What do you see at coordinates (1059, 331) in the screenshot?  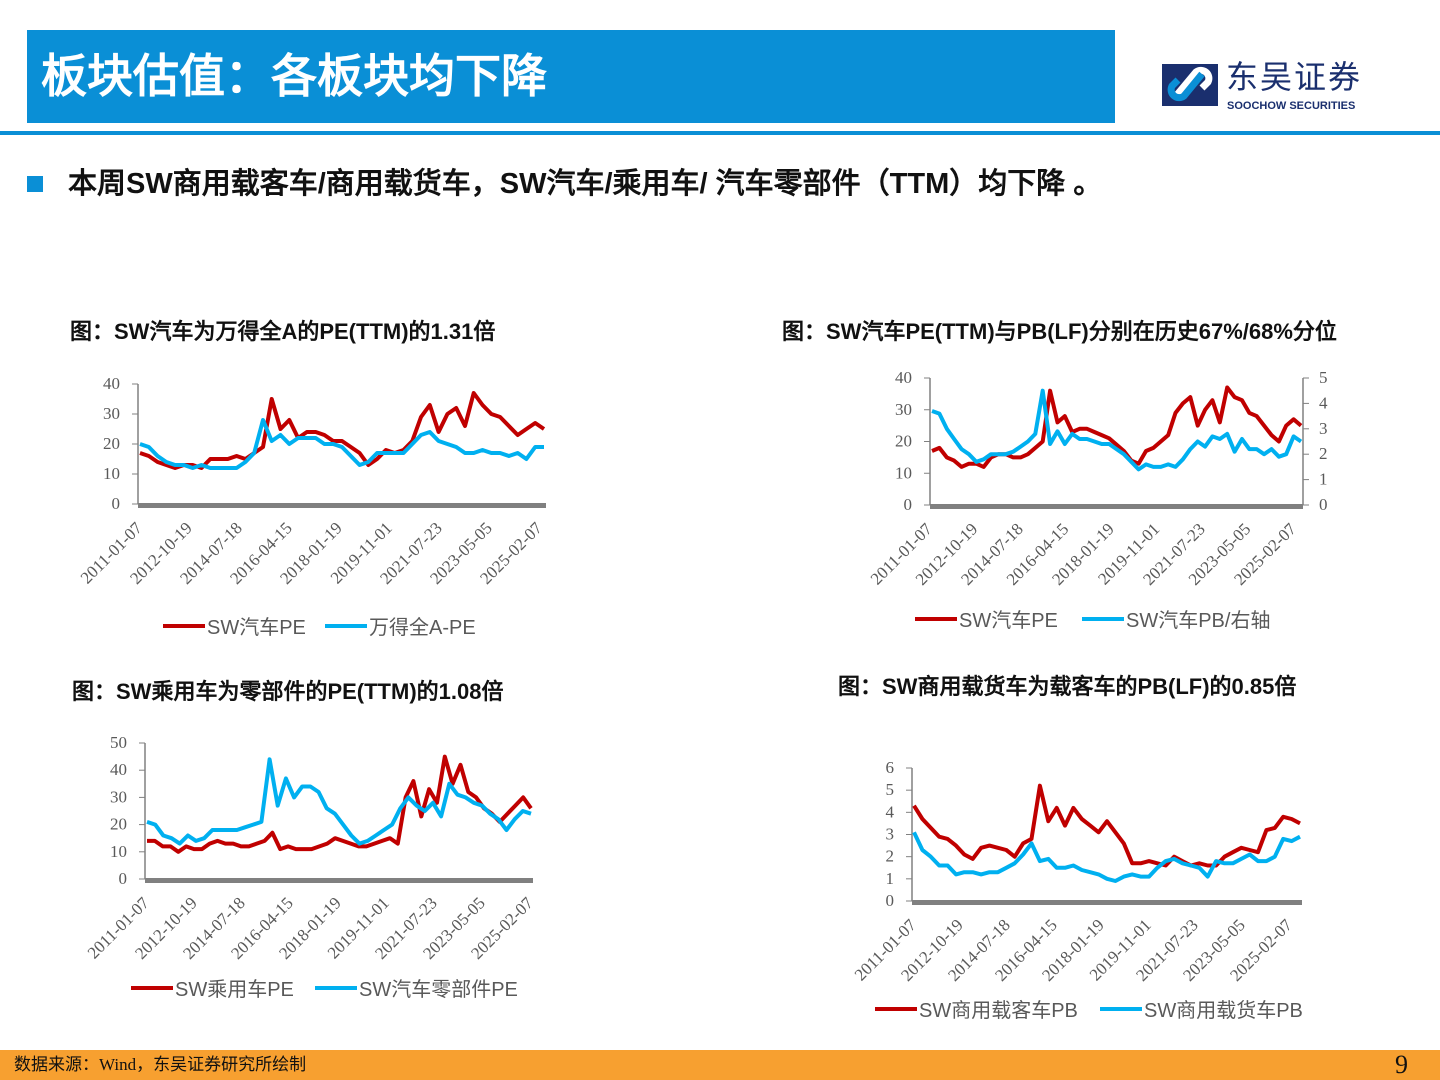 I see `chart-title-2: 图：SW汽车PE(TTM)与PB(LF)分别在历史67%/68%分位` at bounding box center [1059, 331].